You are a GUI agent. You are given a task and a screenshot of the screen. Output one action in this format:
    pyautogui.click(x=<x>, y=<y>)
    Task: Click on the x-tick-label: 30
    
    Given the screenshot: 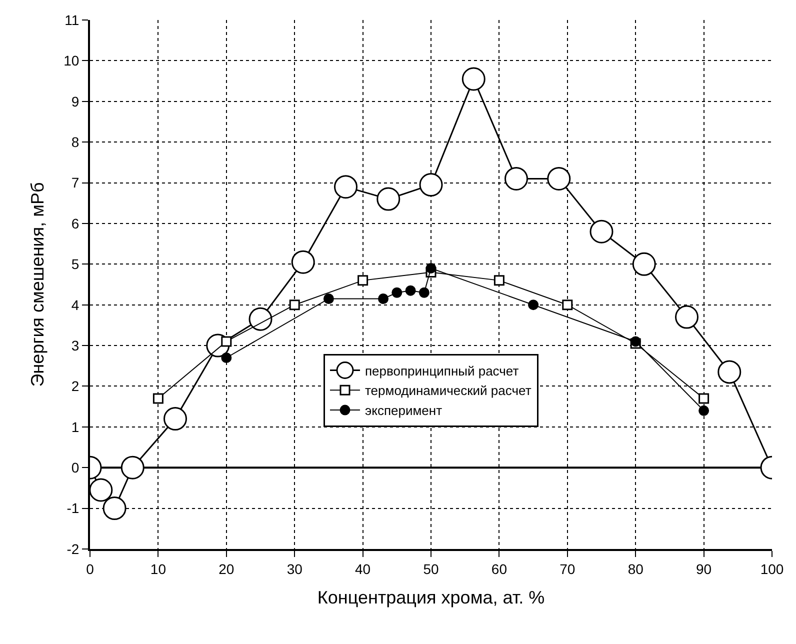 What is the action you would take?
    pyautogui.click(x=294, y=568)
    